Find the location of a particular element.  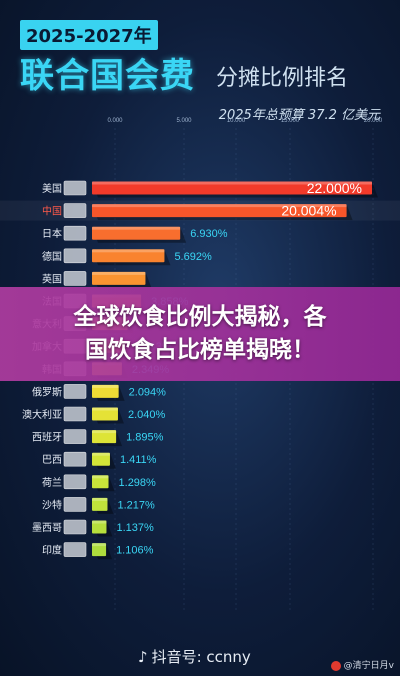

category-label: 印度 is located at coordinates (52, 550).